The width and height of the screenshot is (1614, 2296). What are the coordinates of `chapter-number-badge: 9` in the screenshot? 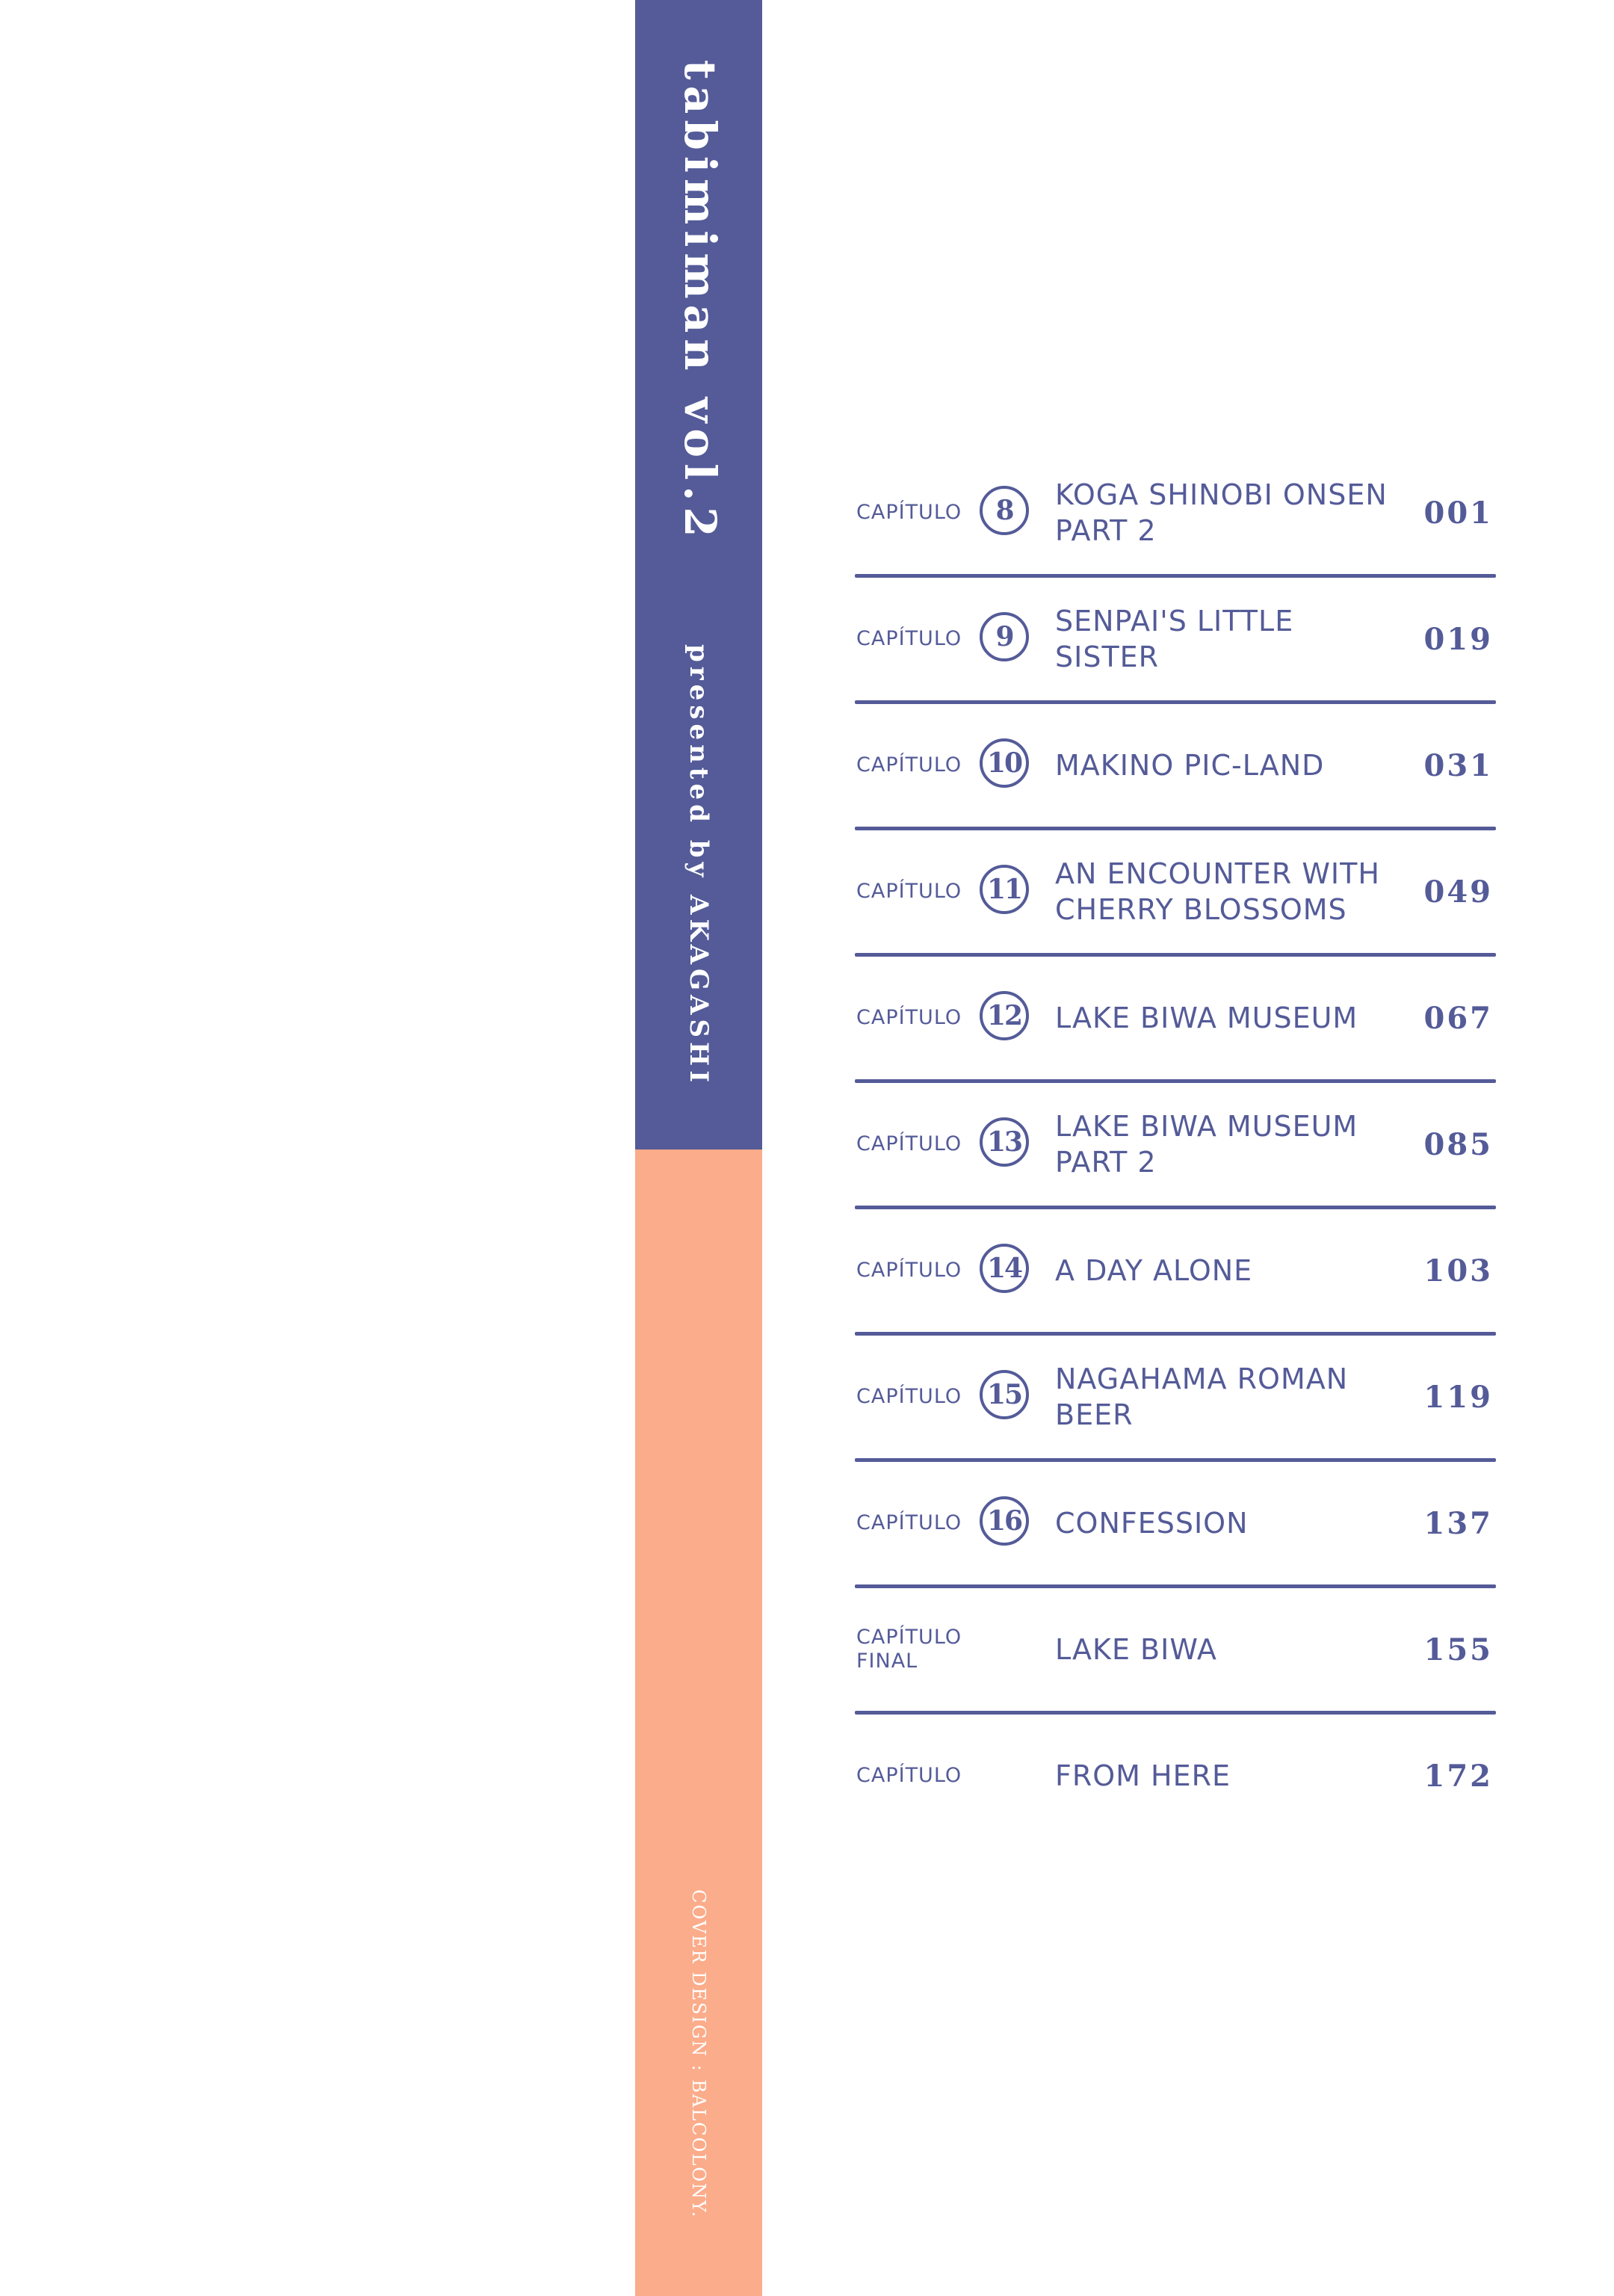 It's located at (1004, 637).